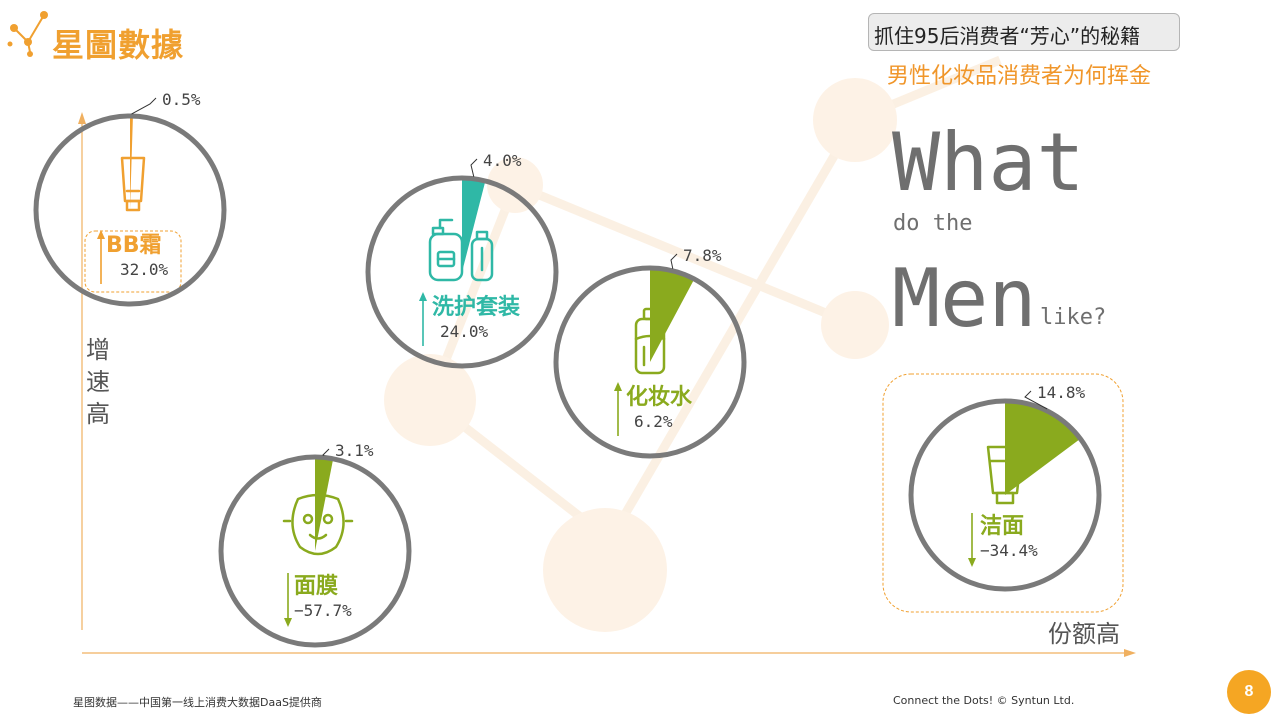  Describe the element at coordinates (27, 34) in the screenshot. I see `logo-icon` at that location.